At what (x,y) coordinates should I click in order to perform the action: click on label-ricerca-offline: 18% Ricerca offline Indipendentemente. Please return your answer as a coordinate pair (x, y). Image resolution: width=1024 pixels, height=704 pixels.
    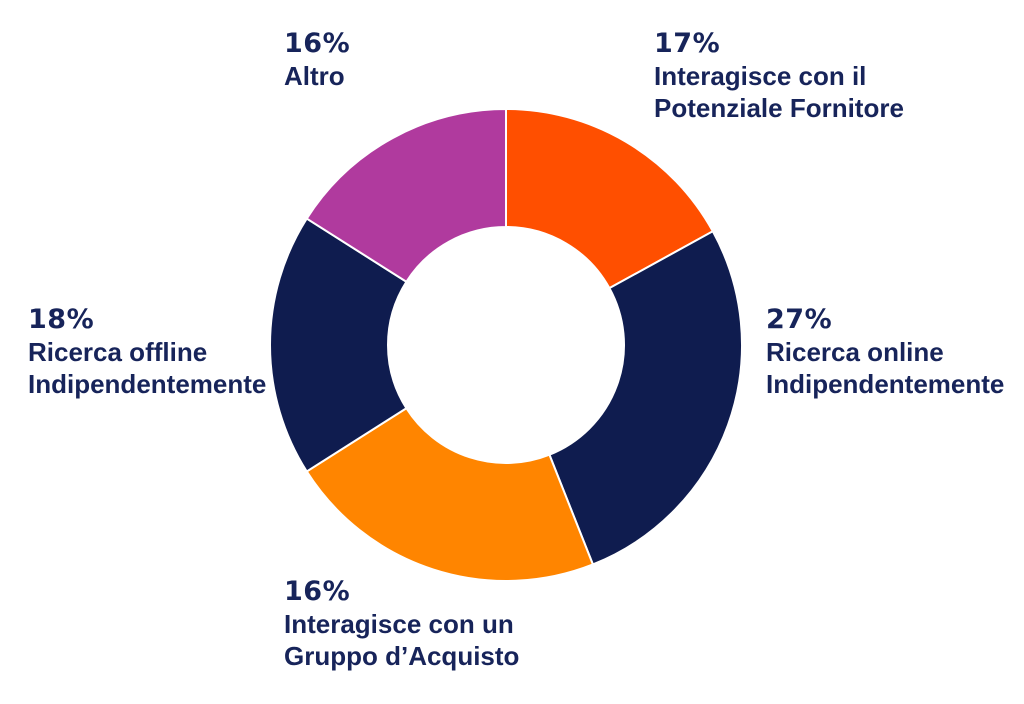
    Looking at the image, I should click on (147, 352).